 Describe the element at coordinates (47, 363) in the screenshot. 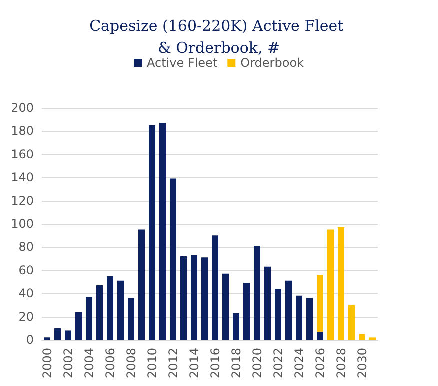

I see `x-tick-label: 2000` at that location.